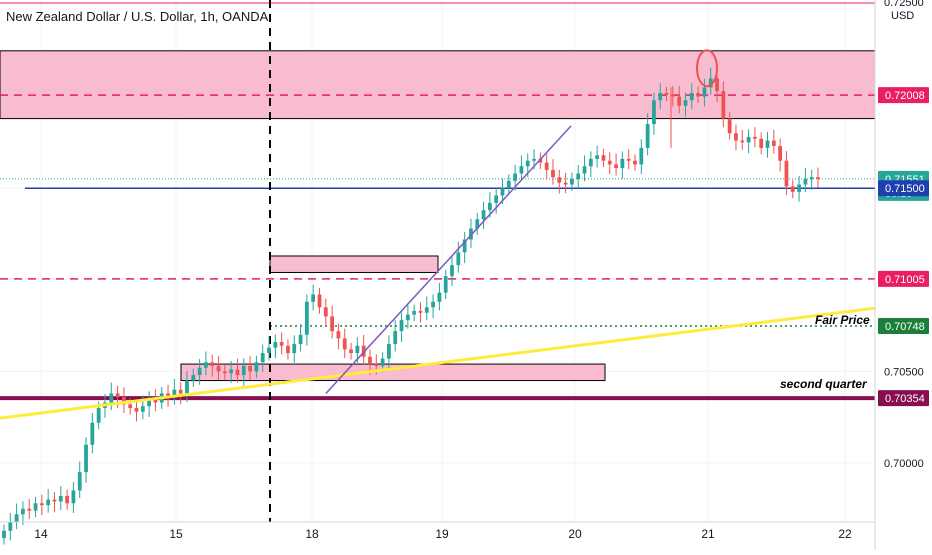  I want to click on x-tick-15: 15, so click(176, 534).